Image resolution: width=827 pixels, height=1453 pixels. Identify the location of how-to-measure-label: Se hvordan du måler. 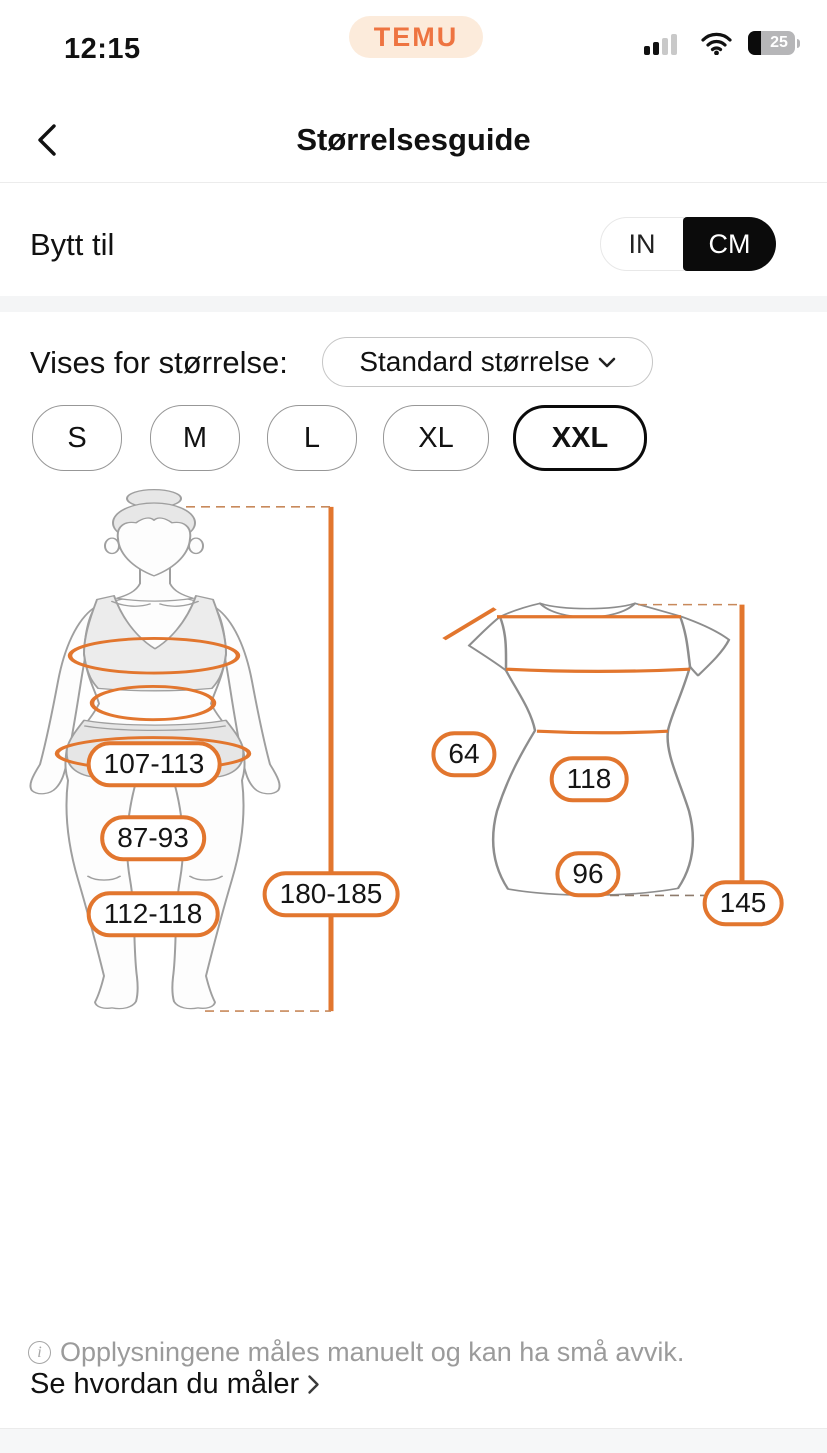
(165, 1384).